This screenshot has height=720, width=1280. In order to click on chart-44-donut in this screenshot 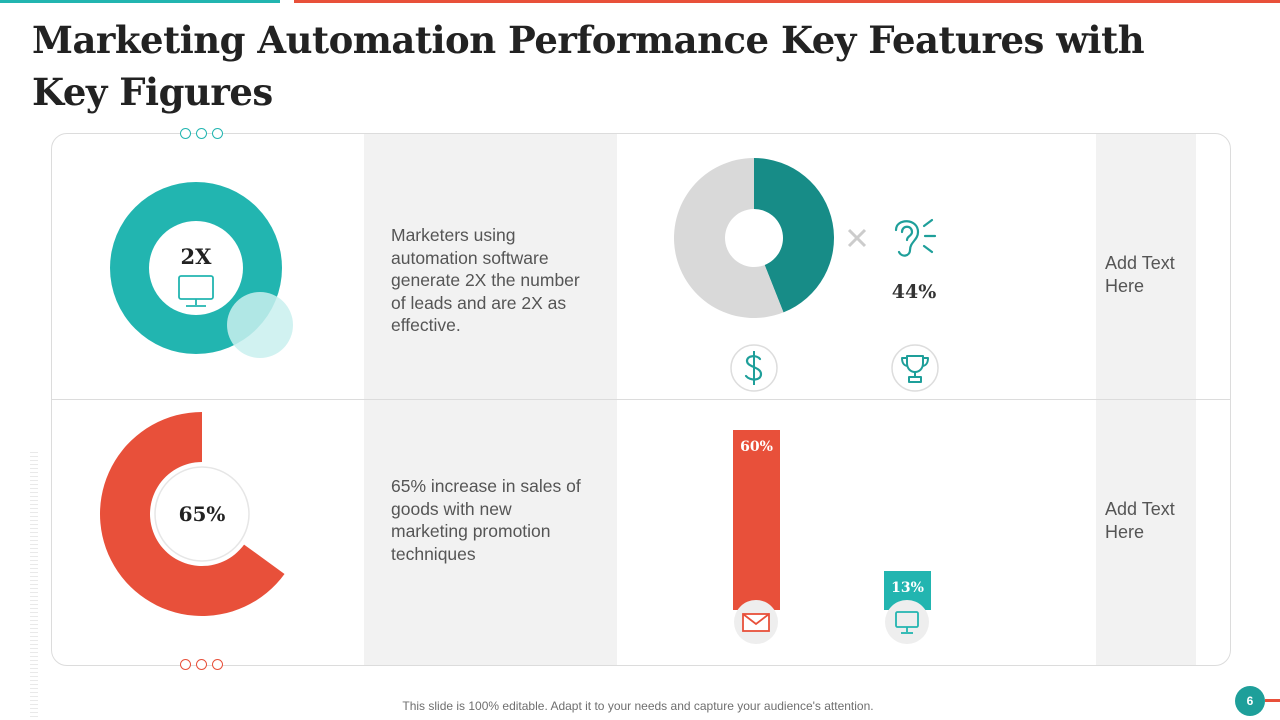, I will do `click(754, 238)`.